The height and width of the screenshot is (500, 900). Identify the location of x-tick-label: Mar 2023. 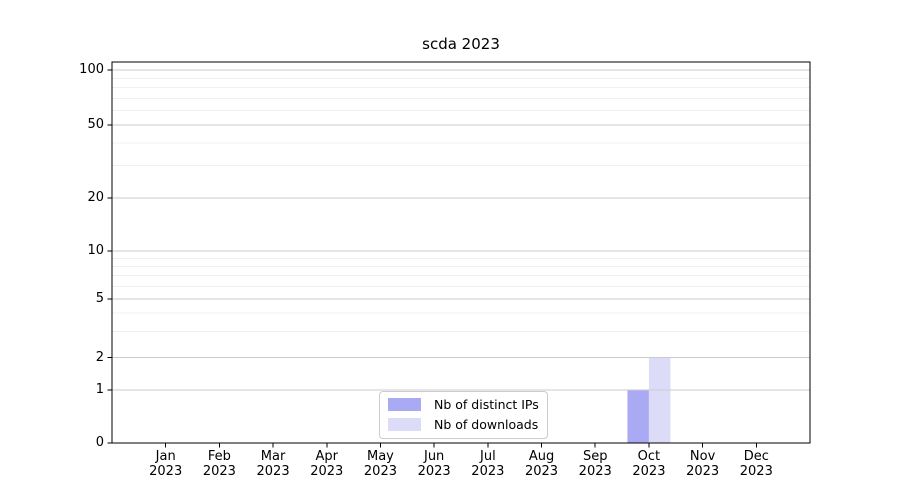
(273, 464).